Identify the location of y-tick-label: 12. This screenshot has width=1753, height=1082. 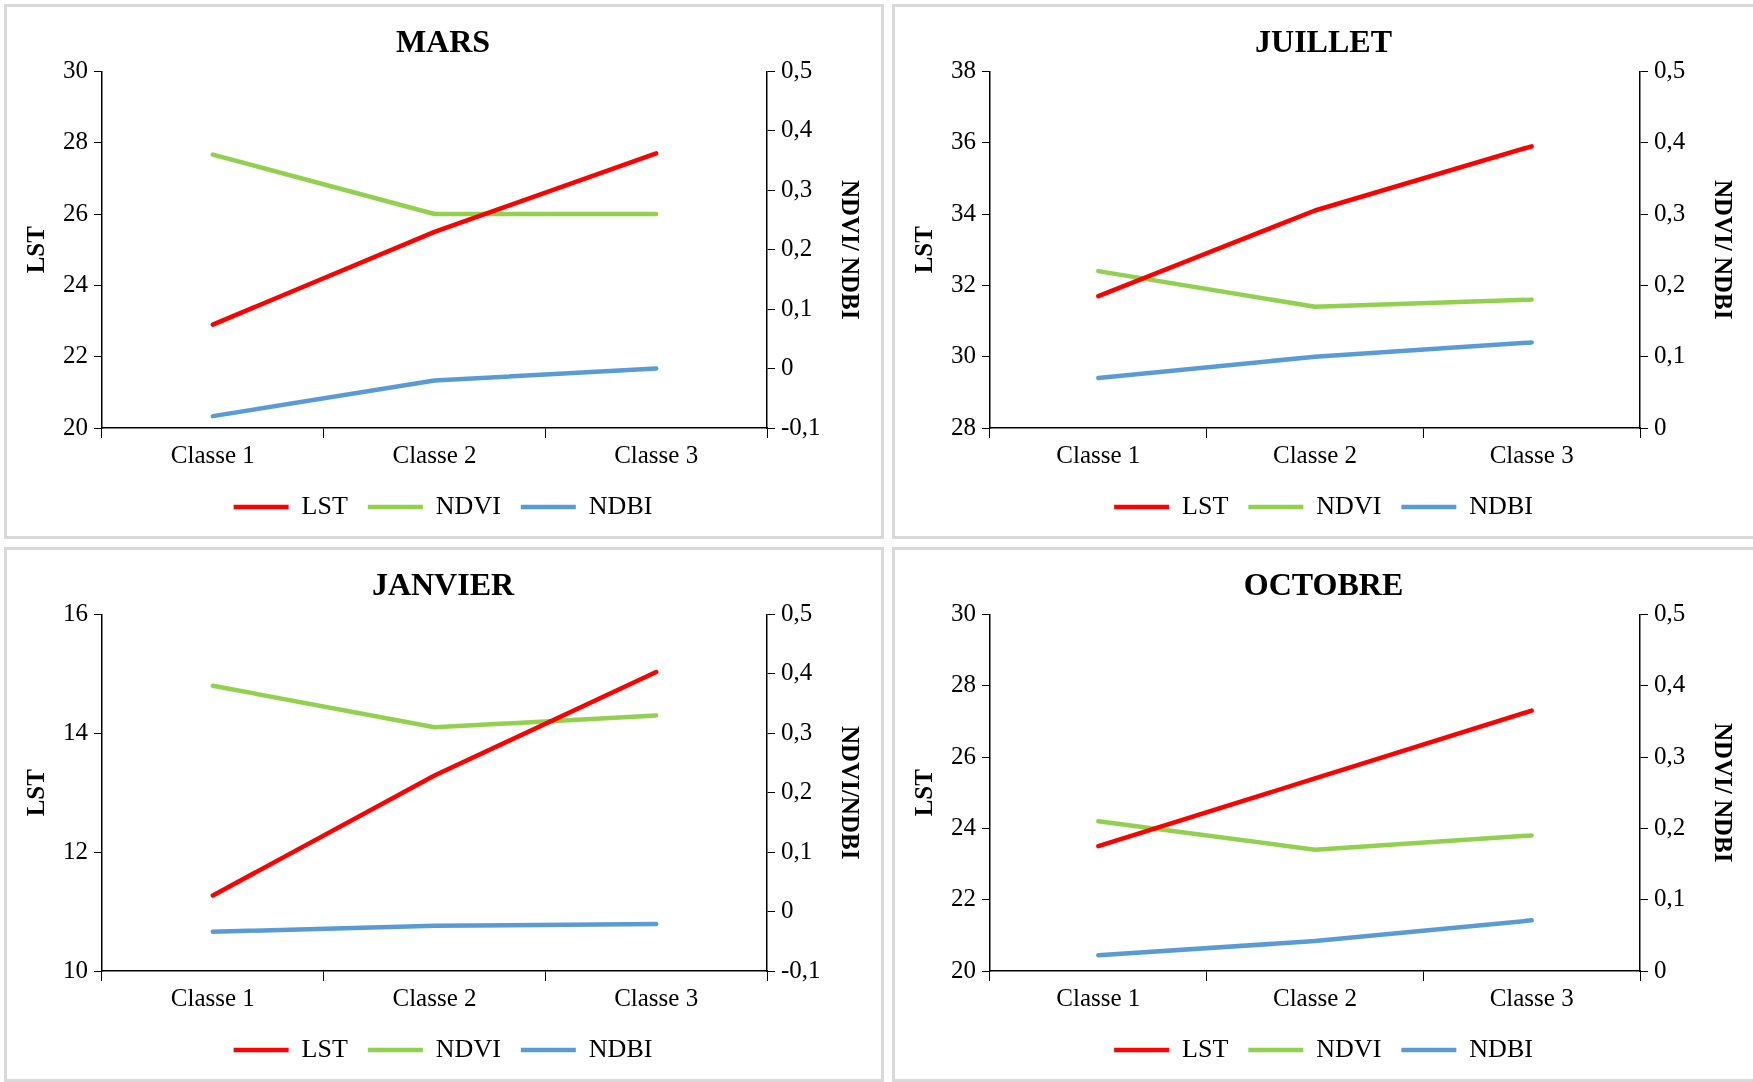
(75, 850).